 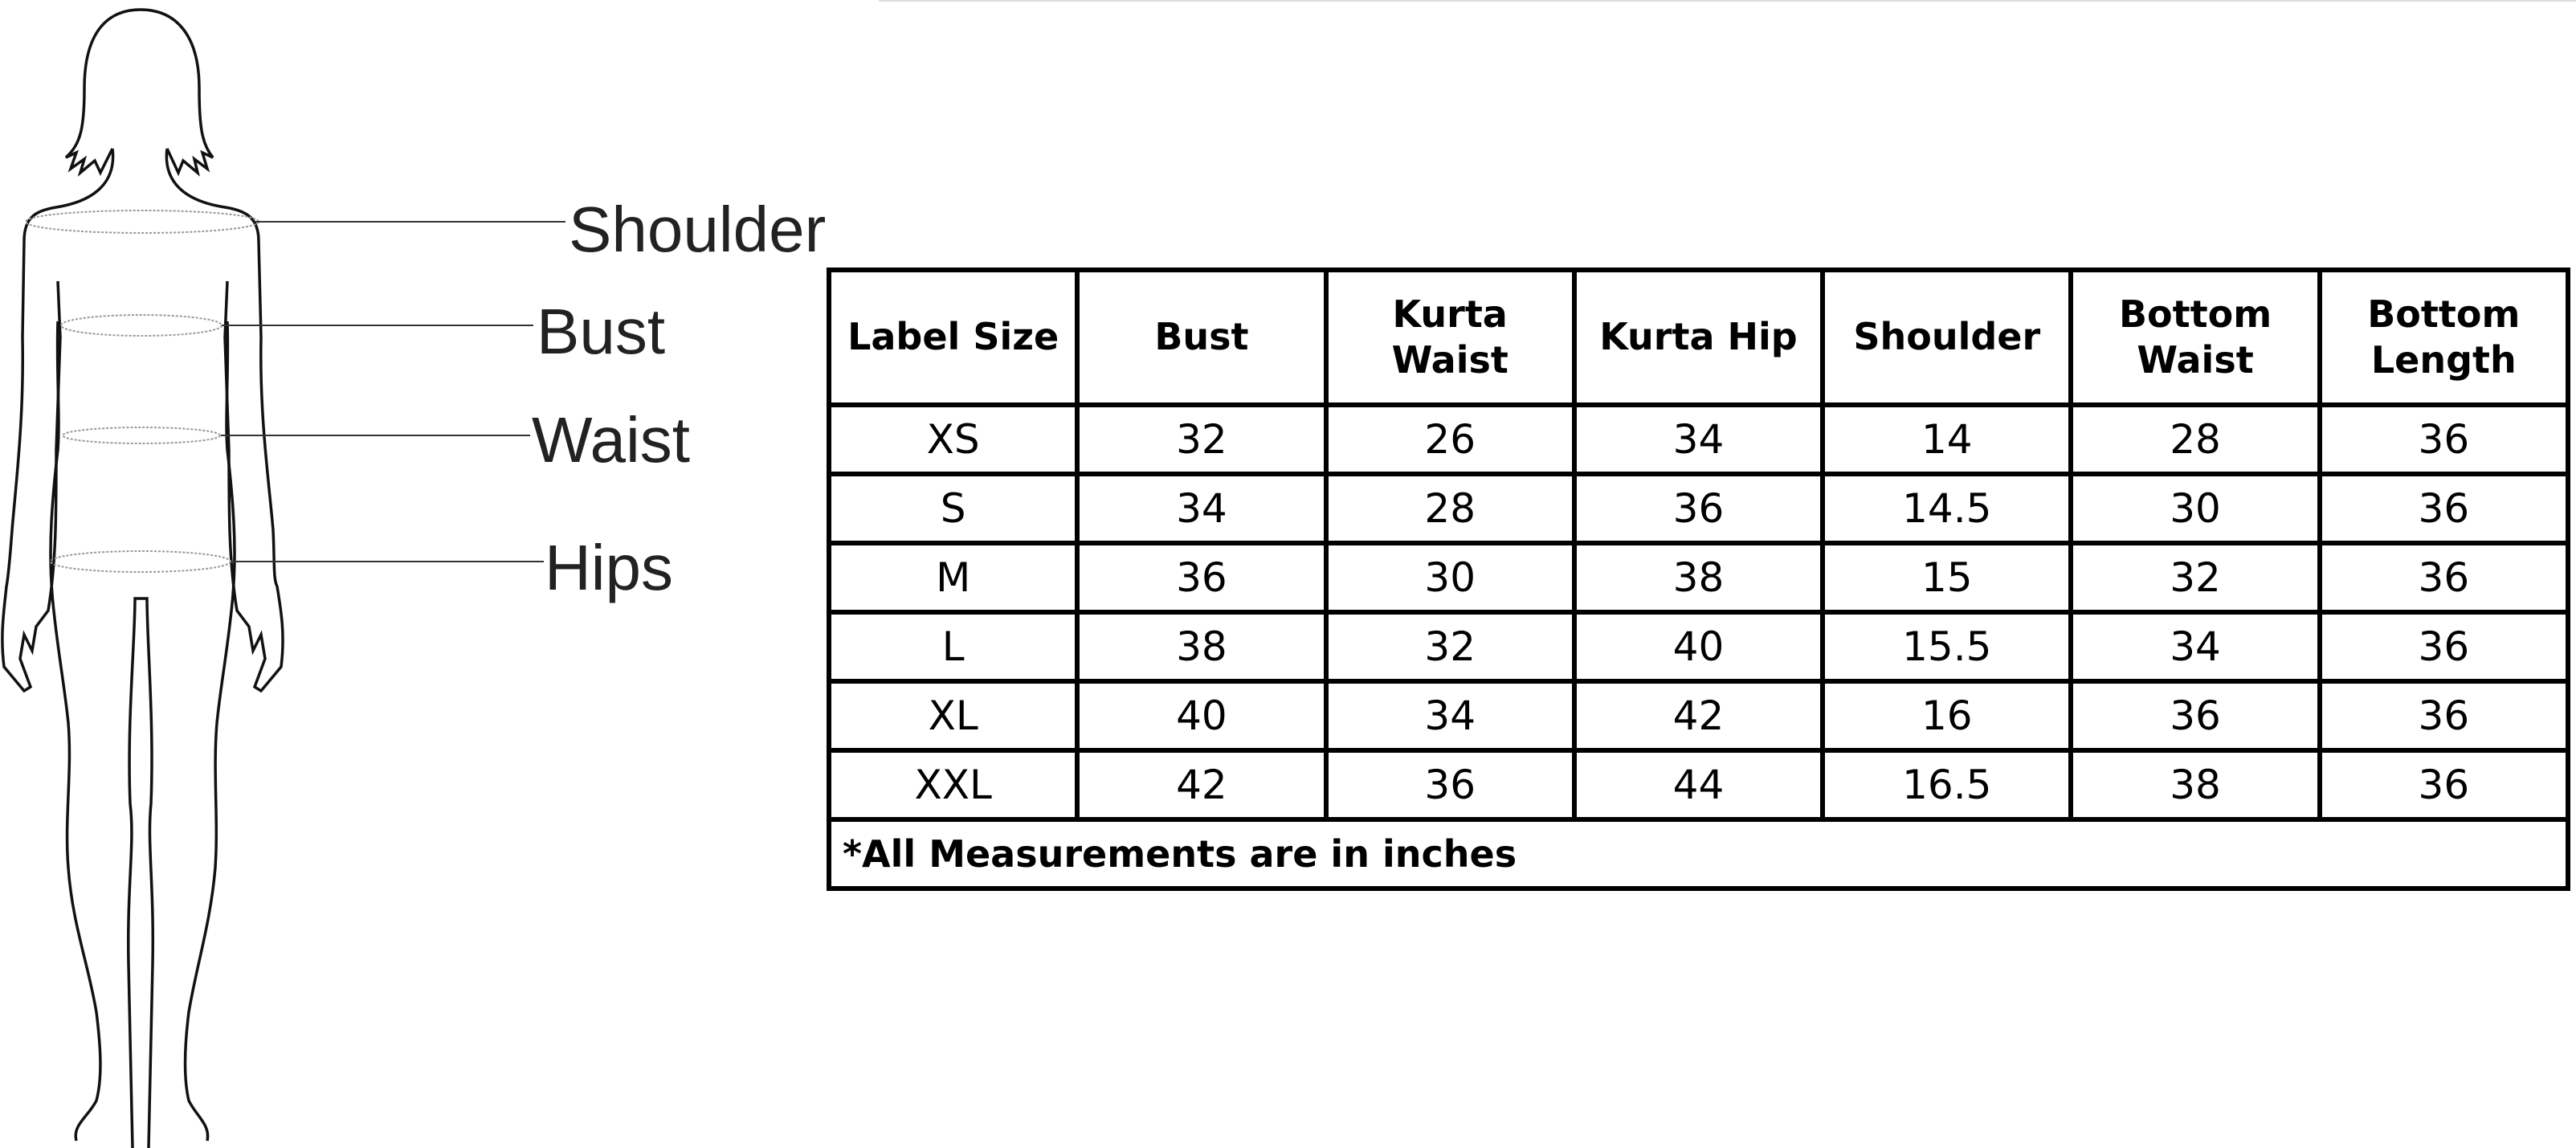 What do you see at coordinates (142, 222) in the screenshot?
I see `shoulder-measure-ring` at bounding box center [142, 222].